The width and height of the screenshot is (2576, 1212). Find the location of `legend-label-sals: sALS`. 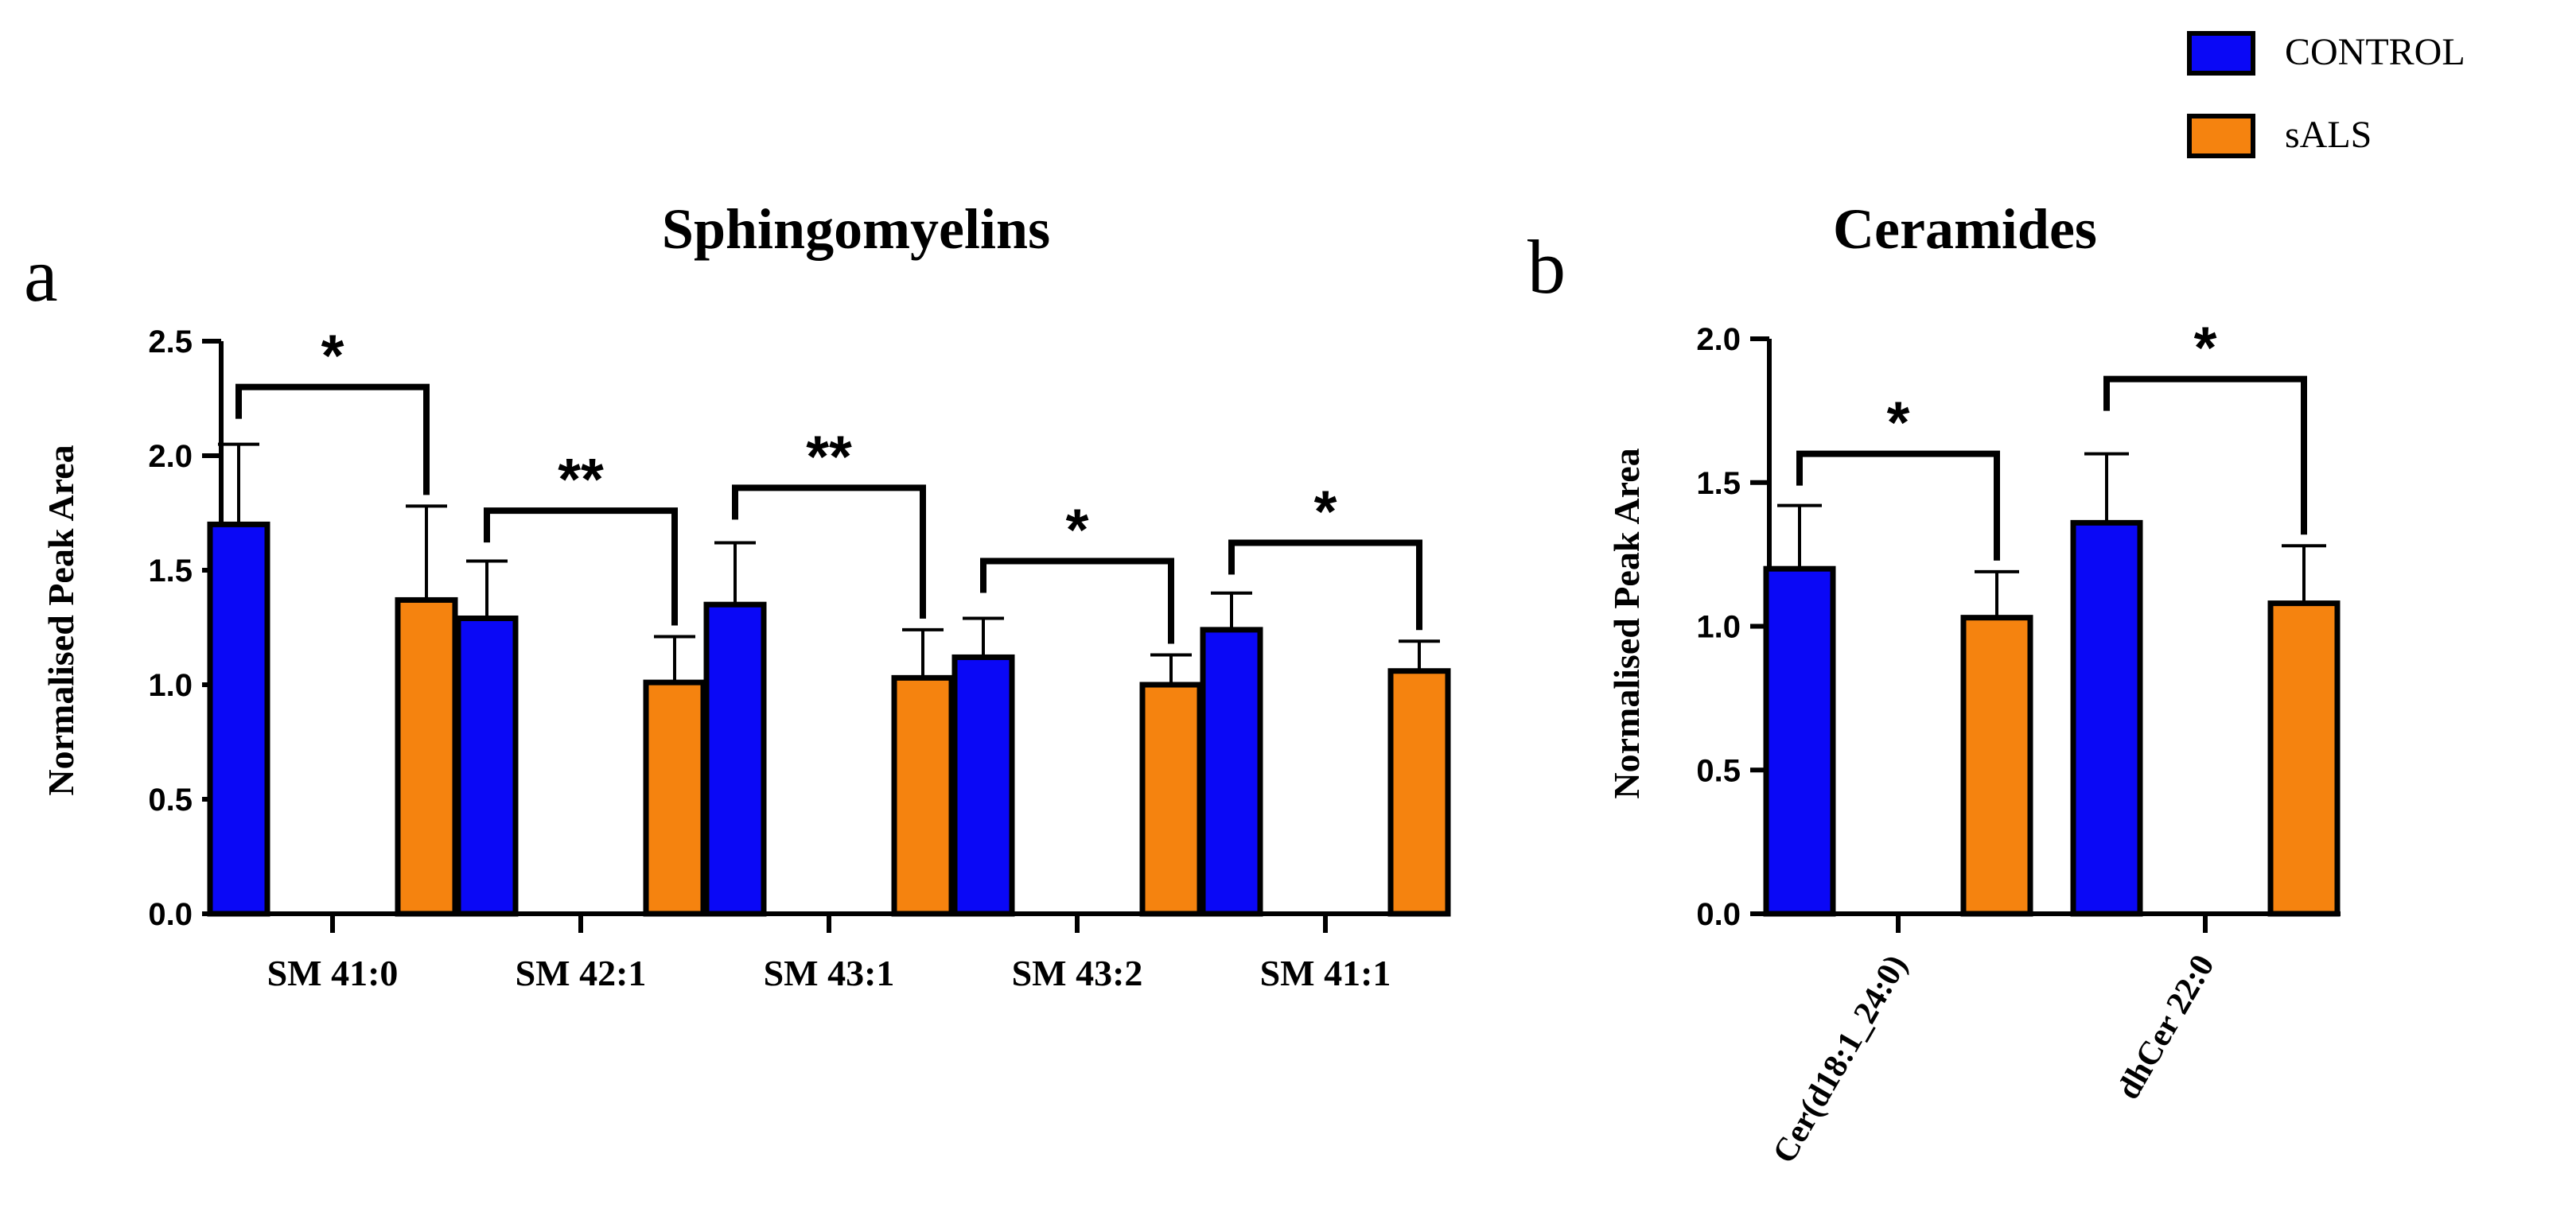

legend-label-sals: sALS is located at coordinates (2329, 135).